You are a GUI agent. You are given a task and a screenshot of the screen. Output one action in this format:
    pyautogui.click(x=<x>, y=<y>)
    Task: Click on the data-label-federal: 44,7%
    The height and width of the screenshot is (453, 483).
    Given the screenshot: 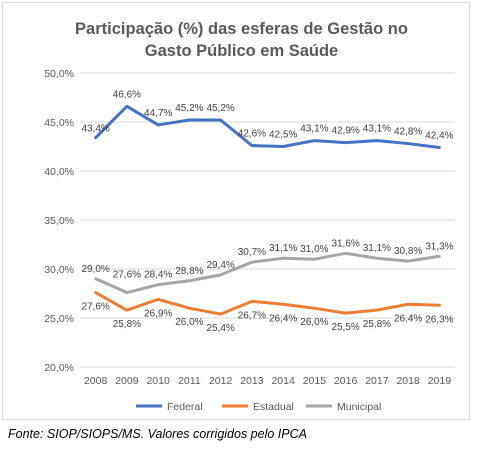 What is the action you would take?
    pyautogui.click(x=158, y=113)
    